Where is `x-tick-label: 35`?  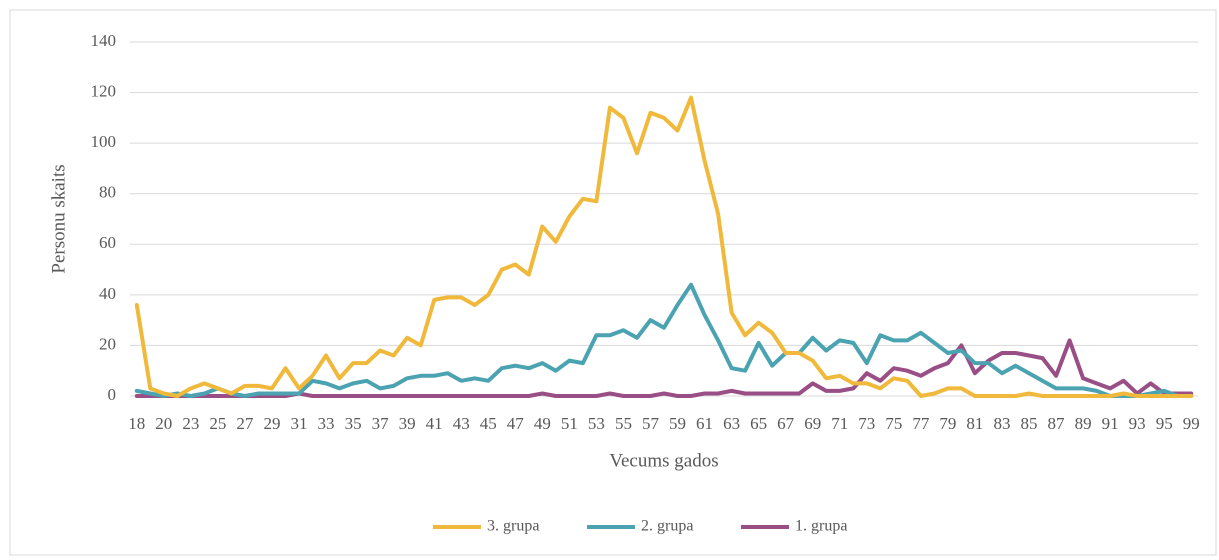 x-tick-label: 35 is located at coordinates (353, 423).